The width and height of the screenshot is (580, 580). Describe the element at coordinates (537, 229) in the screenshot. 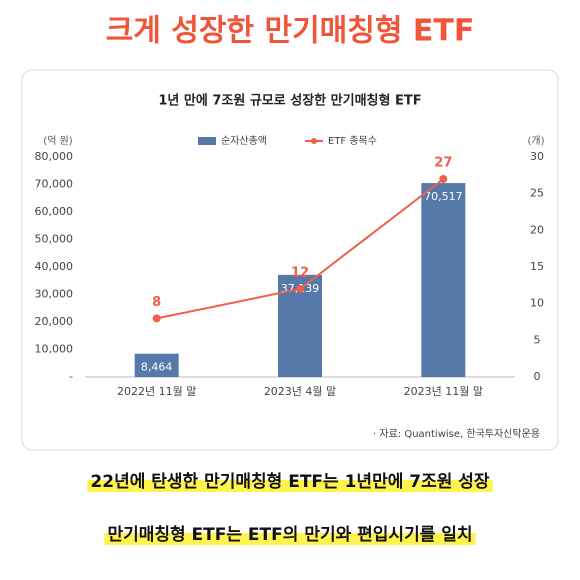

I see `y2-tick-label: 20` at that location.